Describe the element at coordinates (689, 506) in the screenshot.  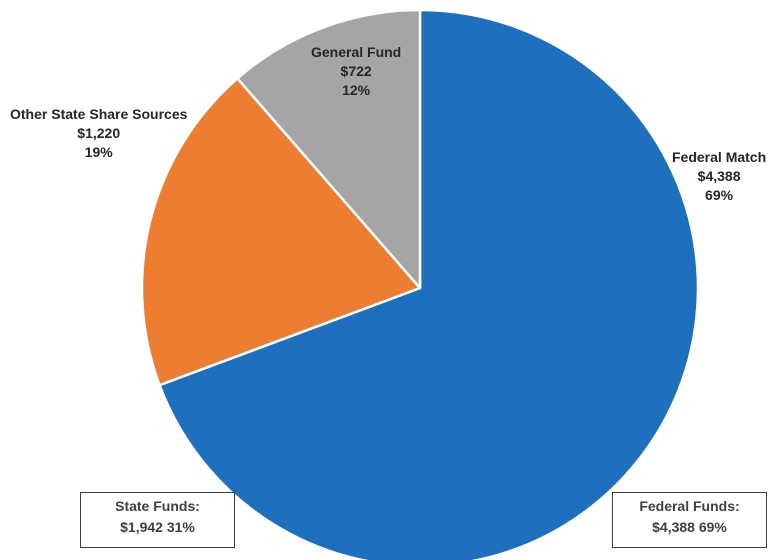
I see `federal-funds-title: Federal Funds:` at that location.